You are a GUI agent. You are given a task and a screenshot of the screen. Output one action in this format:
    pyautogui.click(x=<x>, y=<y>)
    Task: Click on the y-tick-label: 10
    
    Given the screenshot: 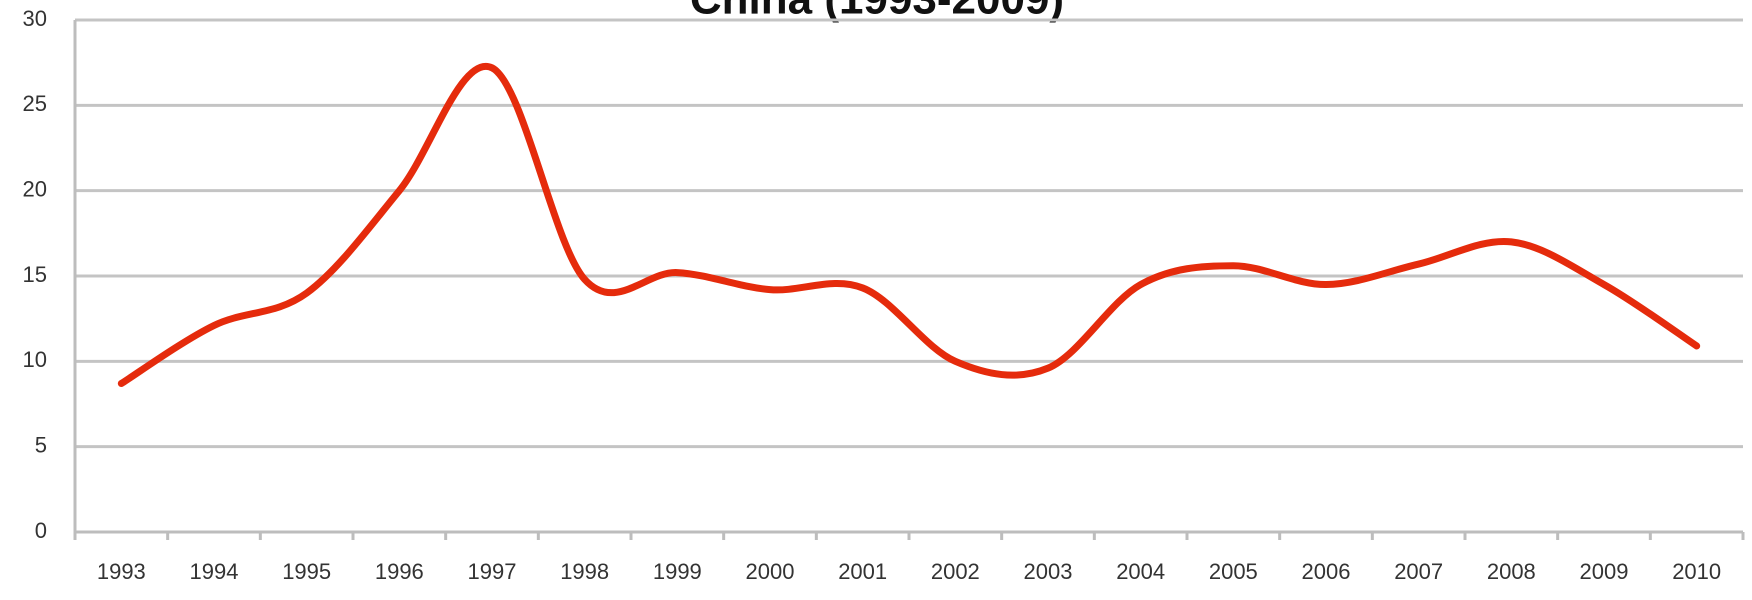 What is the action you would take?
    pyautogui.click(x=35, y=359)
    